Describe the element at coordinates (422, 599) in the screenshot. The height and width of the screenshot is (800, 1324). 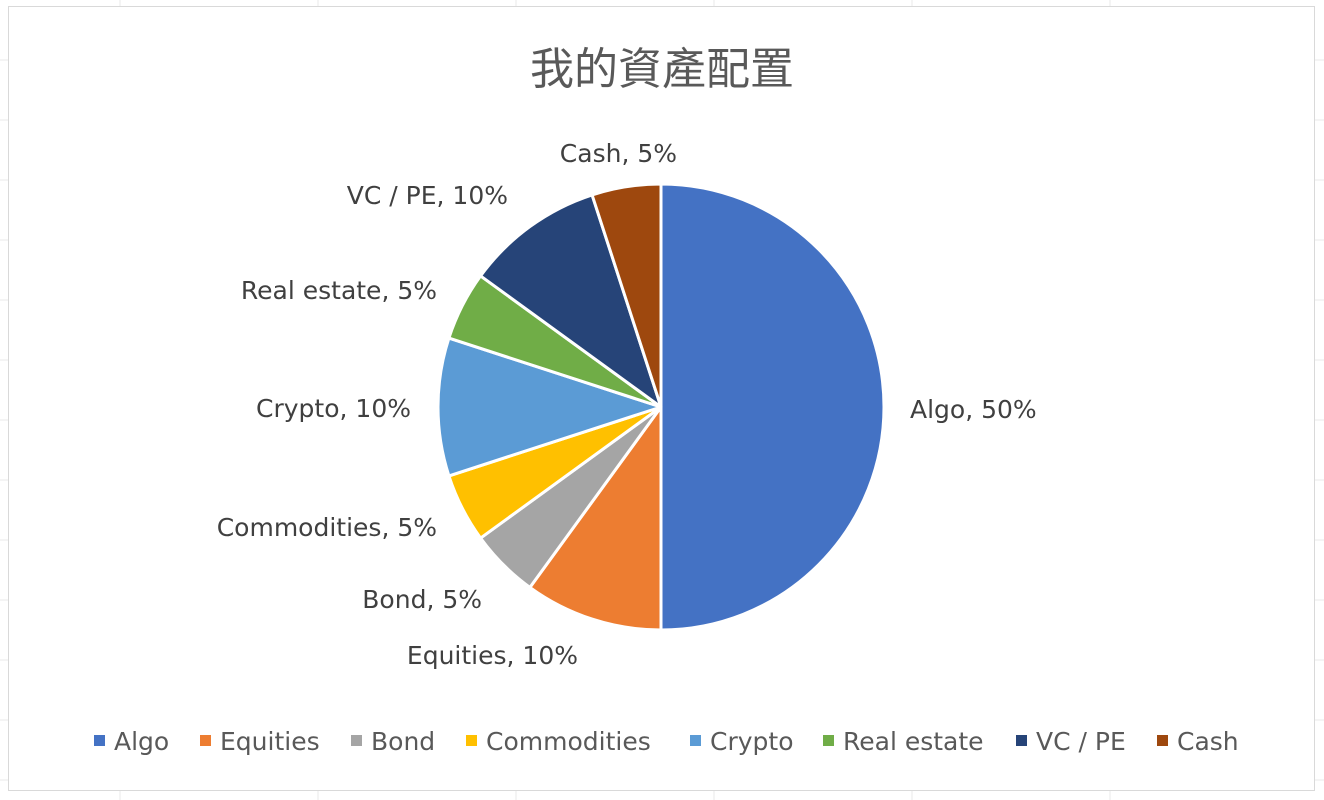
I see `data-label: Bond, 5%` at that location.